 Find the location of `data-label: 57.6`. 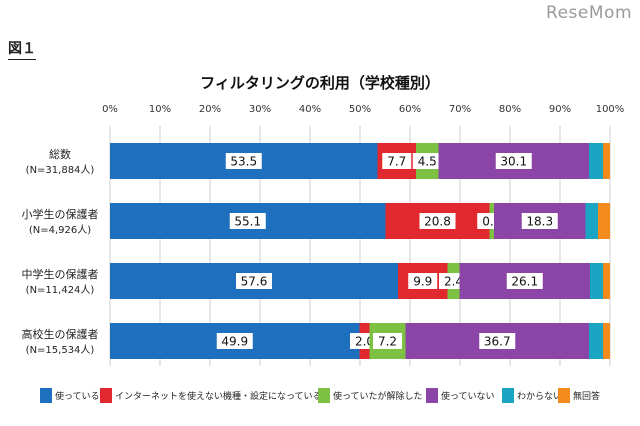

data-label: 57.6 is located at coordinates (254, 282).